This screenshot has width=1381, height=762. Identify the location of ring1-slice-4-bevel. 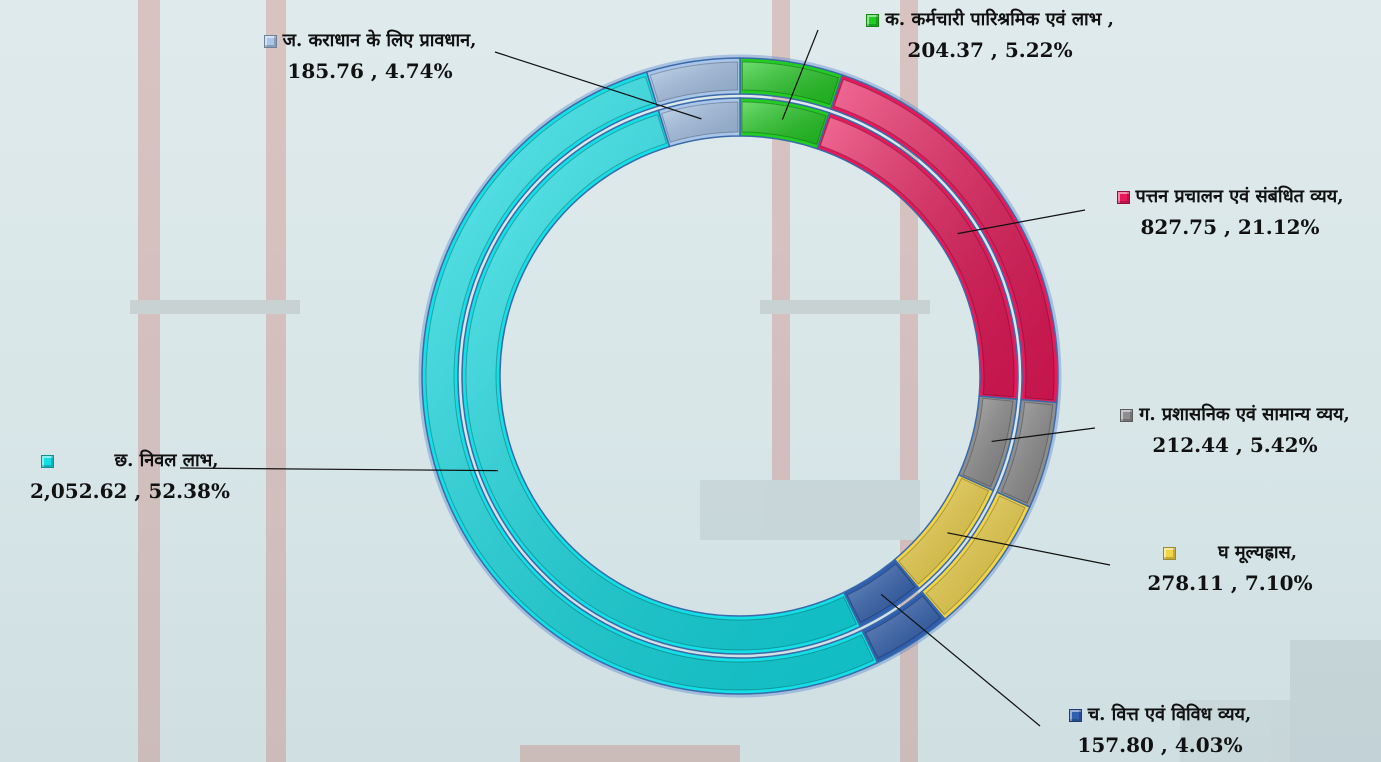
(903, 627).